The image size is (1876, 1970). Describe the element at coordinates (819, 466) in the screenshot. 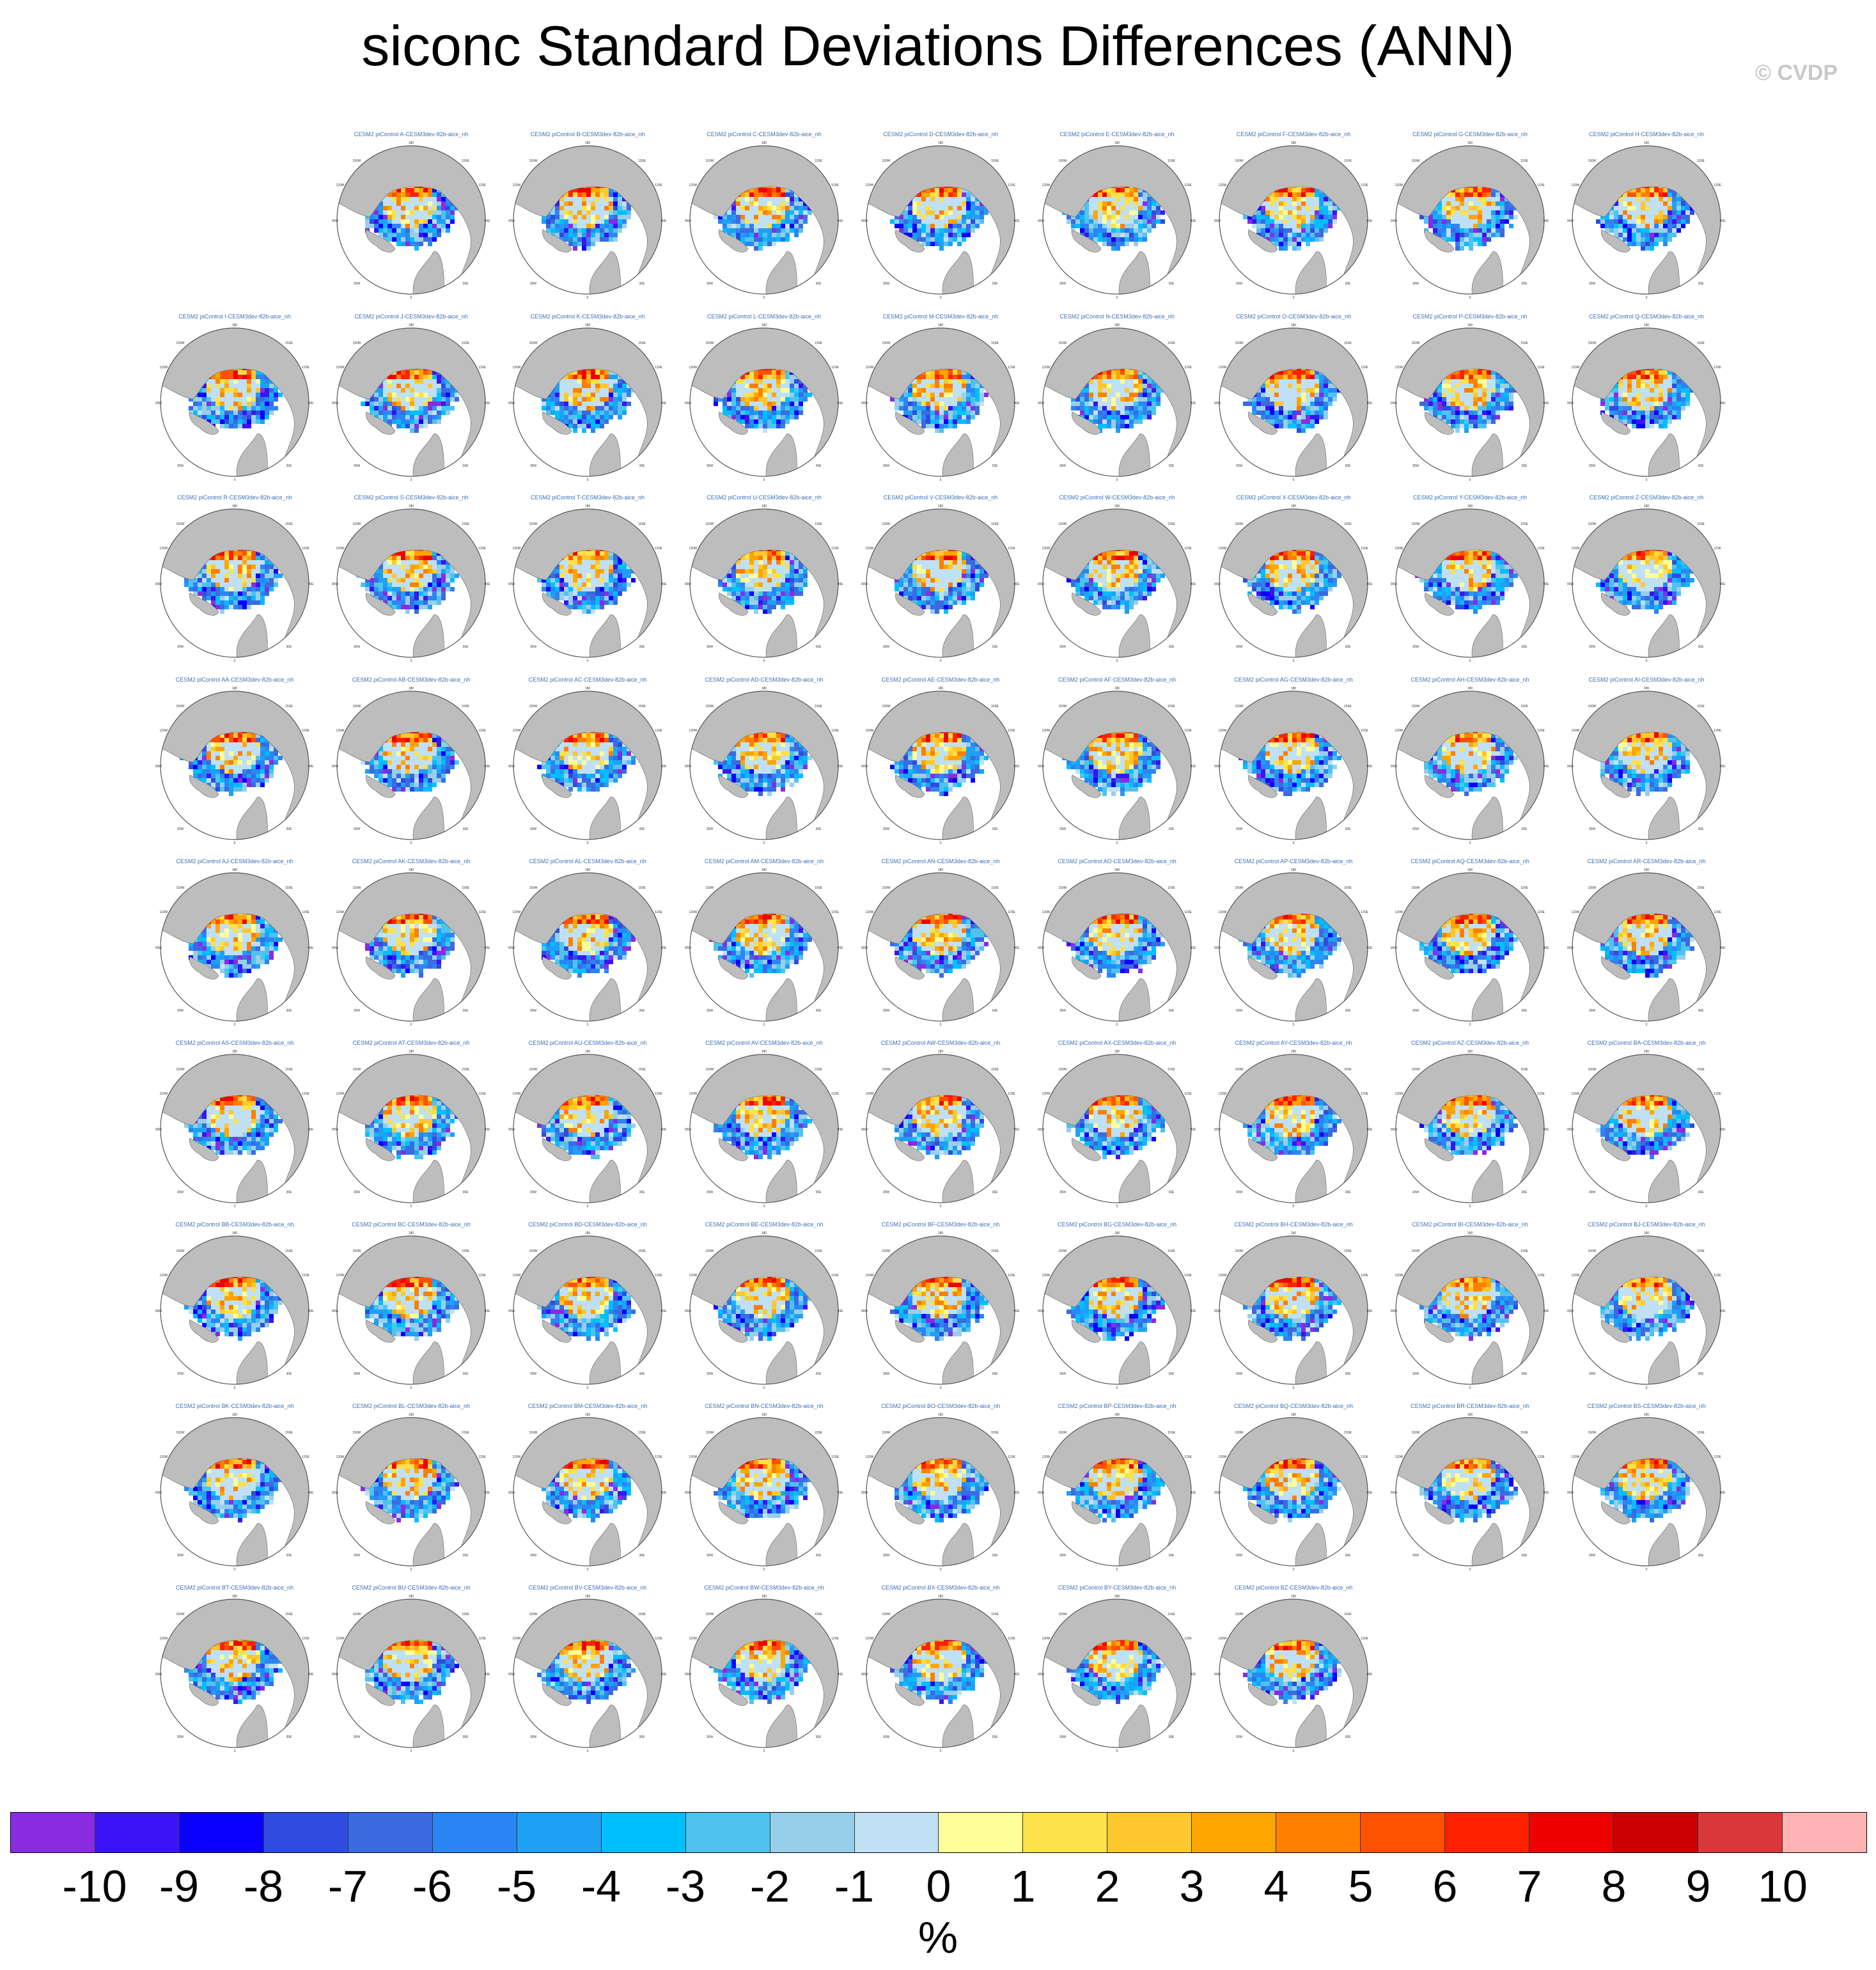

I see `longitude-label: 30E` at that location.